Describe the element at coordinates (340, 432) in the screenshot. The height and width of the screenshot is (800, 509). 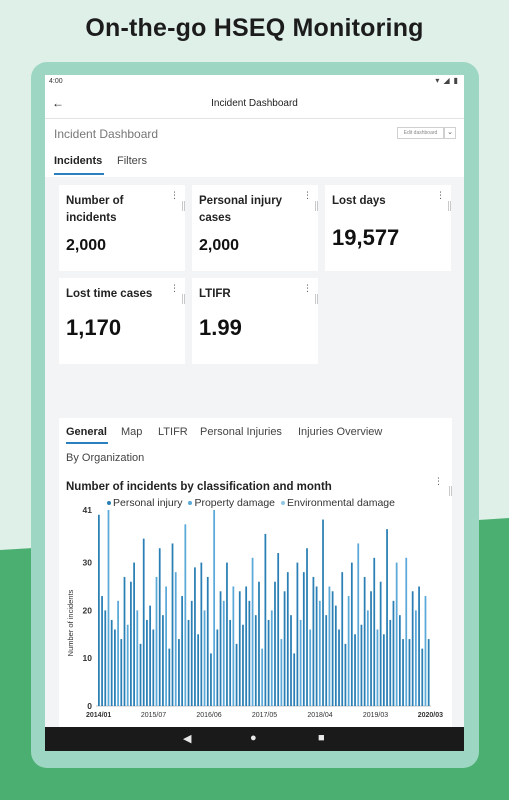
I see `tab-injuries-overview: Injuries Overview` at that location.